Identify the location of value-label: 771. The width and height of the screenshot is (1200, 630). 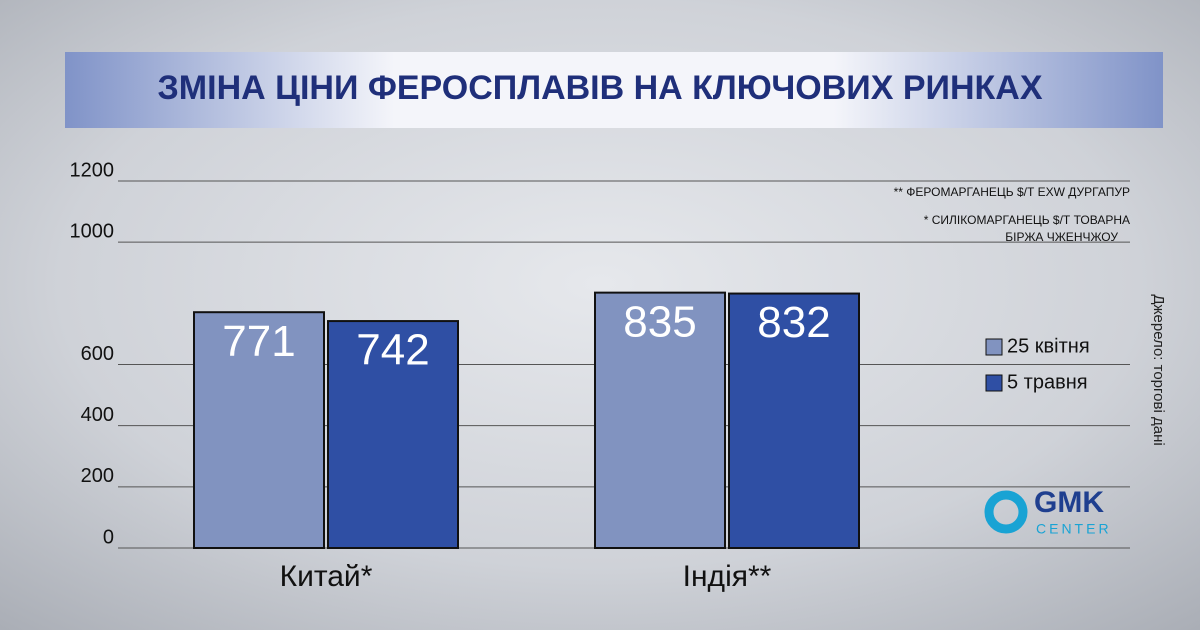
(258, 341).